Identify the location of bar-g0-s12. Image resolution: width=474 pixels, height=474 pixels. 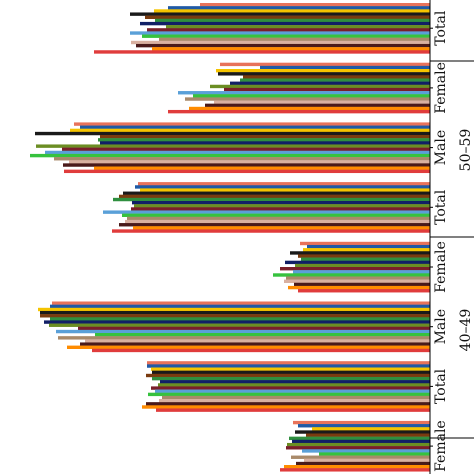
(280, 42).